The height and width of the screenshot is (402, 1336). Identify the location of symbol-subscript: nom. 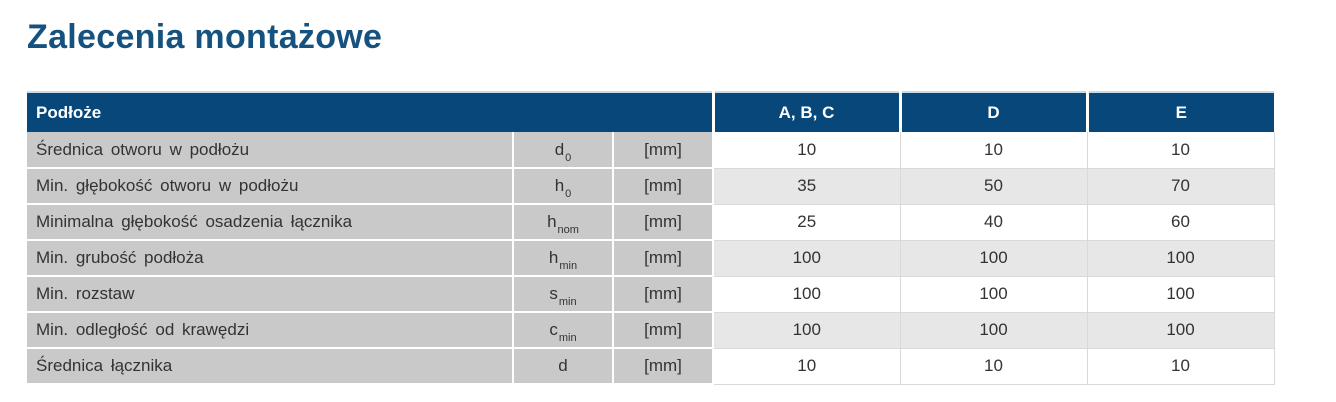
(568, 230).